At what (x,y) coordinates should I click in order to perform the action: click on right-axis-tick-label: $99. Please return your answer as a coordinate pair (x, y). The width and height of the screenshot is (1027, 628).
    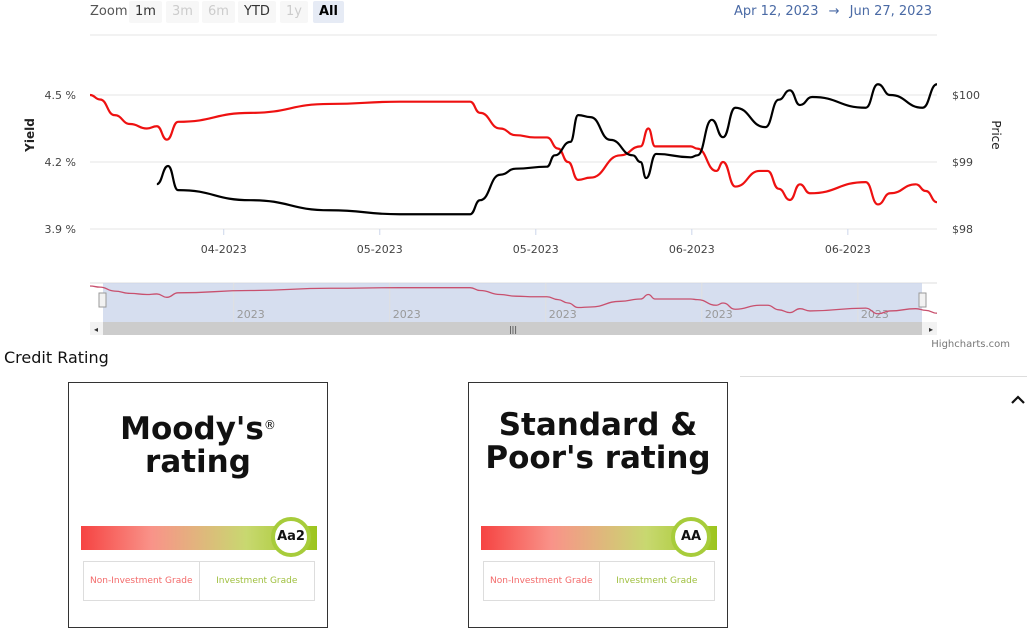
    Looking at the image, I should click on (962, 162).